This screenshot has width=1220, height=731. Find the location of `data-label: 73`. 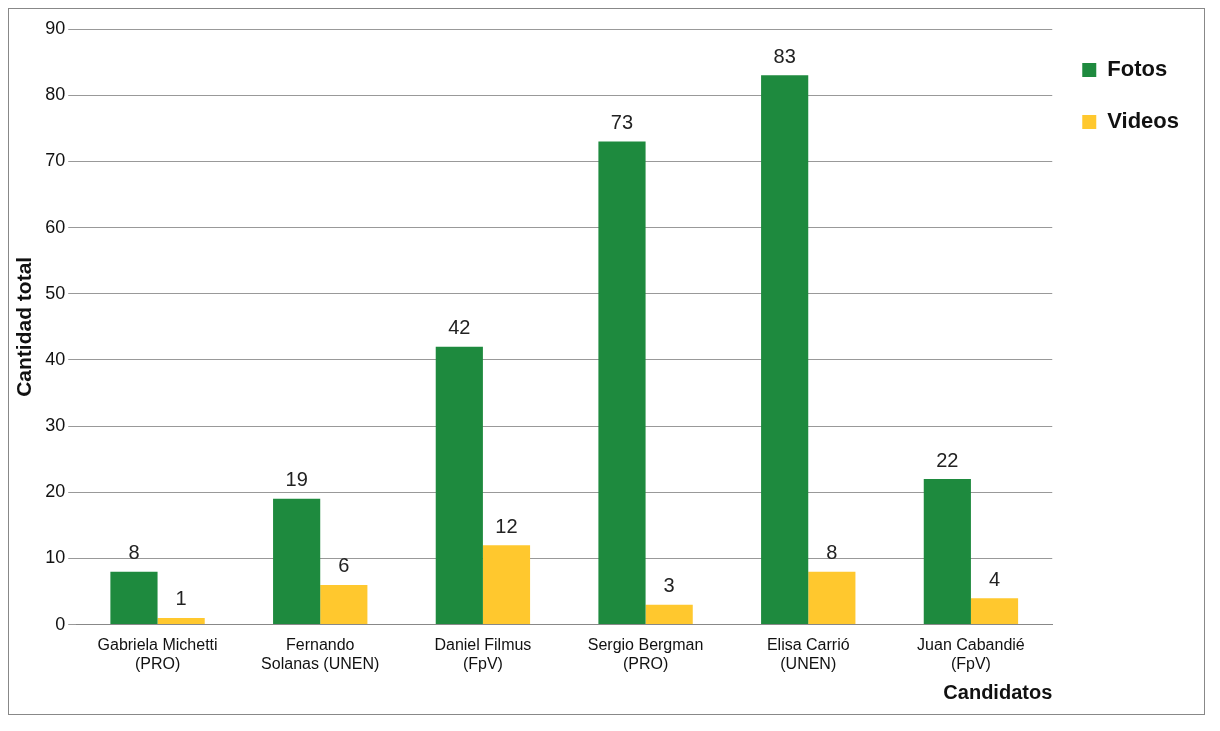

data-label: 73 is located at coordinates (622, 122).